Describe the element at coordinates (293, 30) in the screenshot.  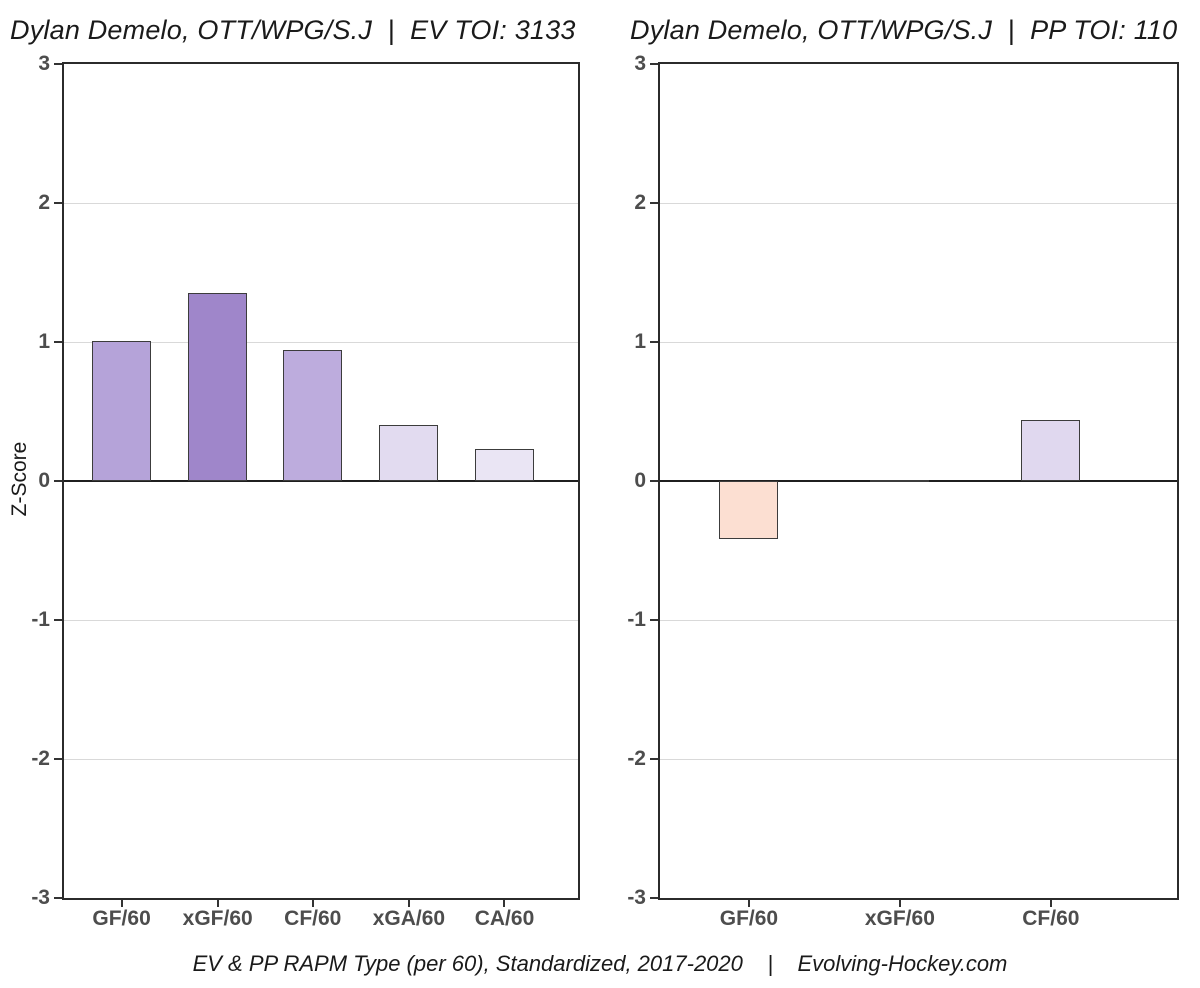
I see `left-chart-title: Dylan Demelo, OTT/WPG/S.J | EV TOI: 3133` at that location.